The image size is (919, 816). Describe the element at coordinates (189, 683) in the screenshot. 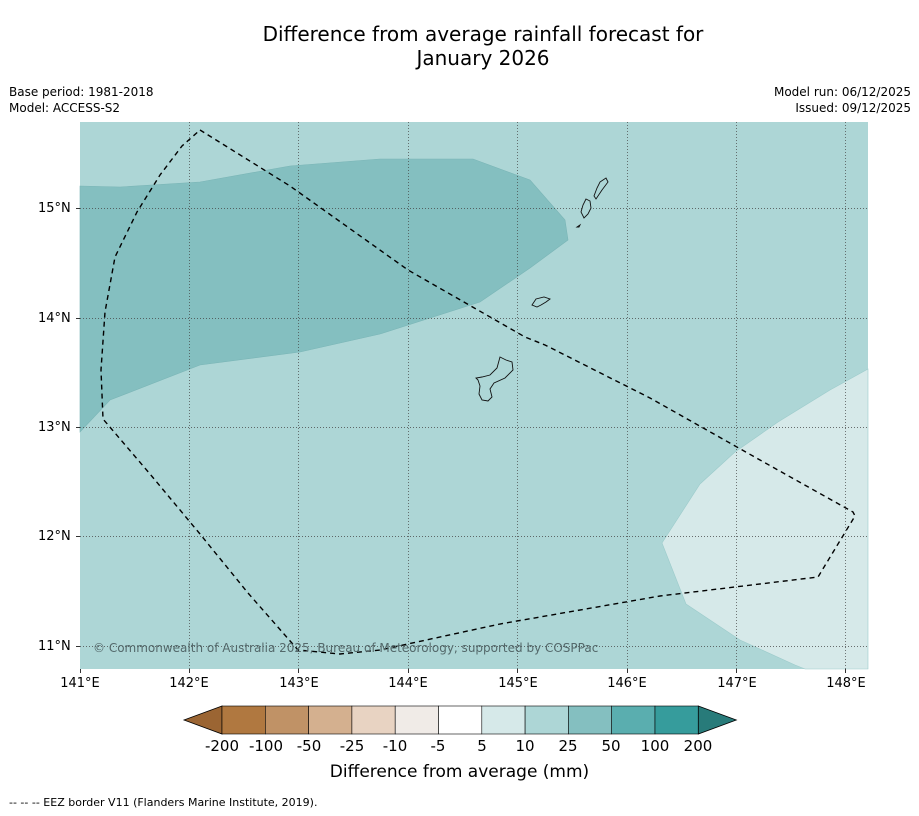

I see `lon-label-142: 142°E` at that location.